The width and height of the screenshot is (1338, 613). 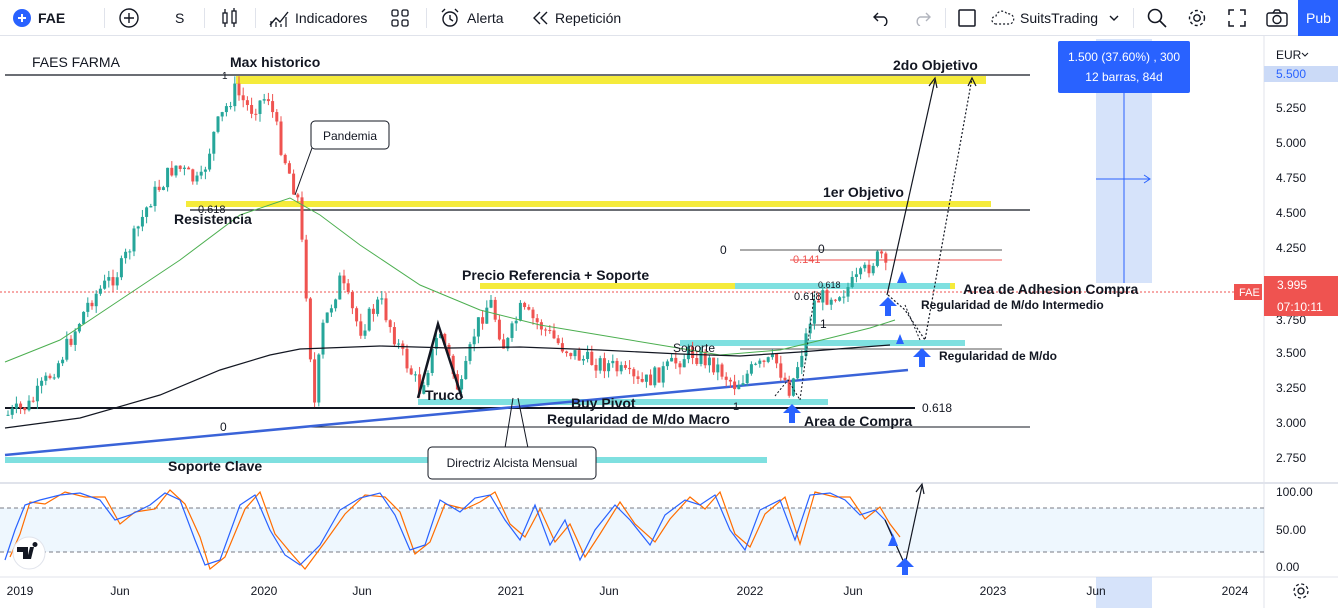 I want to click on time-axis: 2019 Jun 2020 Jun 2021 Jun 2022 Jun 2023 Jun 2024, so click(x=628, y=591).